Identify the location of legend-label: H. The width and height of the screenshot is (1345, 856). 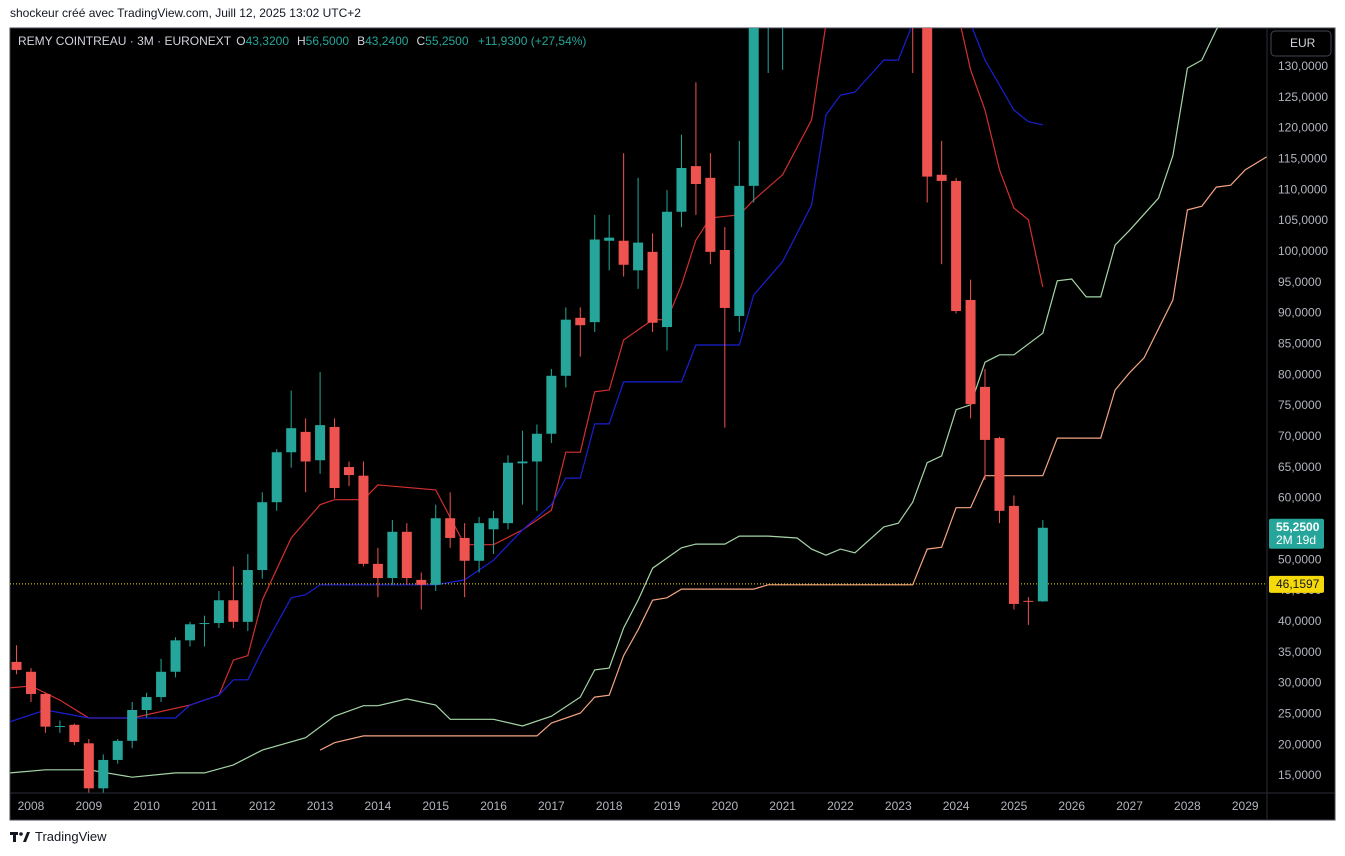
(301, 41).